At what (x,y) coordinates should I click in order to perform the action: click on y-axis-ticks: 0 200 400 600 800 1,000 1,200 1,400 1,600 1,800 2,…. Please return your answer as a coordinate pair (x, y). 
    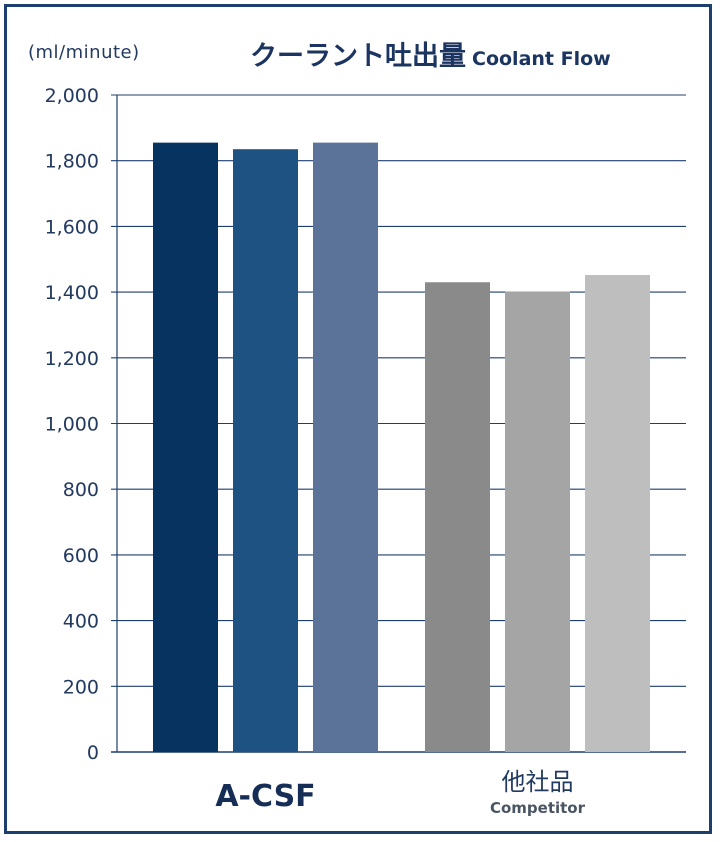
    Looking at the image, I should click on (72, 424).